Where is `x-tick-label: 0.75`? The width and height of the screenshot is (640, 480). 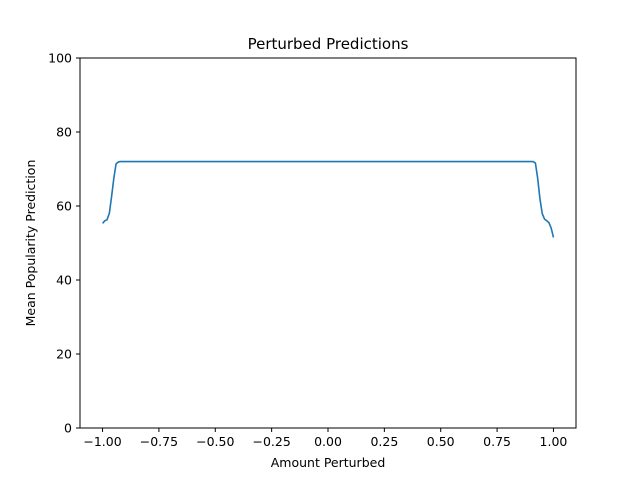
x-tick-label: 0.75 is located at coordinates (497, 441).